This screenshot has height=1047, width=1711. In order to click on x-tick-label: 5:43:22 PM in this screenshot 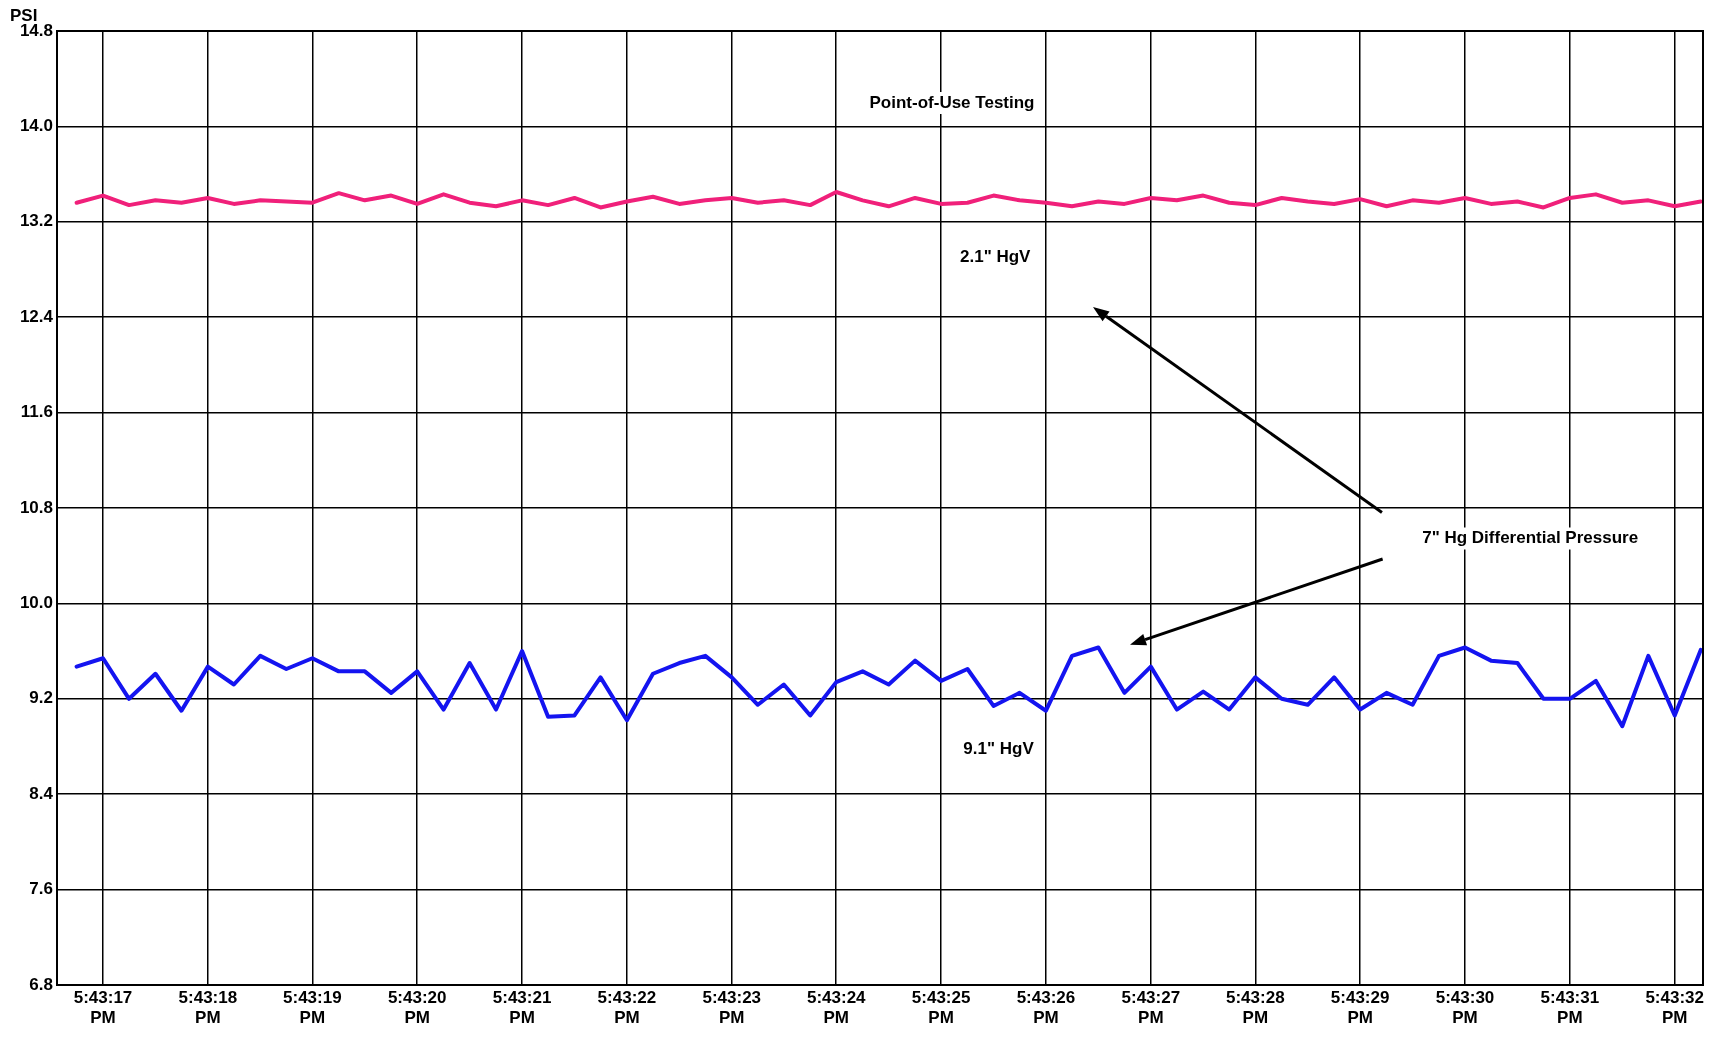, I will do `click(627, 1007)`.